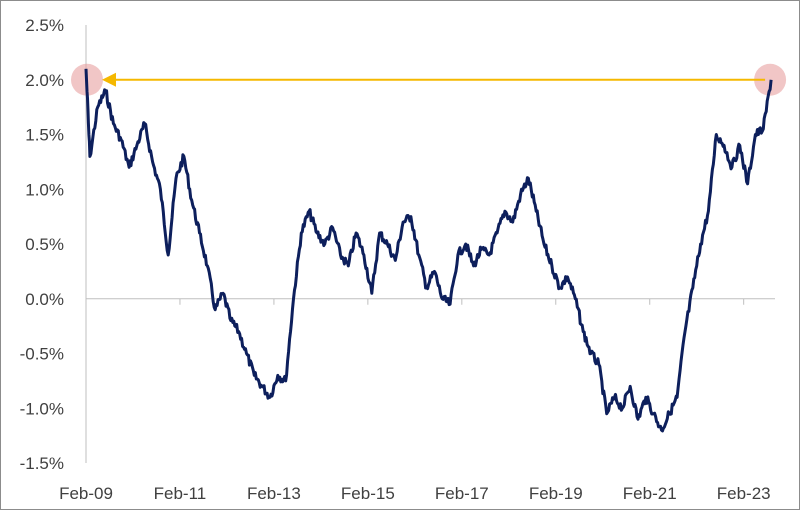  What do you see at coordinates (180, 493) in the screenshot?
I see `x-tick-label: Feb-11` at bounding box center [180, 493].